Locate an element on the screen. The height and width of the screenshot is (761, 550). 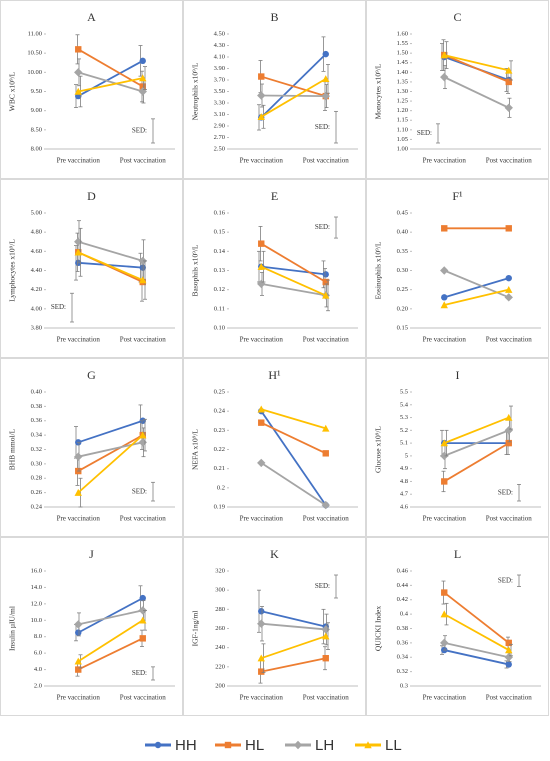
y-tick-label: 4.0 is located at coordinates (38, 669).